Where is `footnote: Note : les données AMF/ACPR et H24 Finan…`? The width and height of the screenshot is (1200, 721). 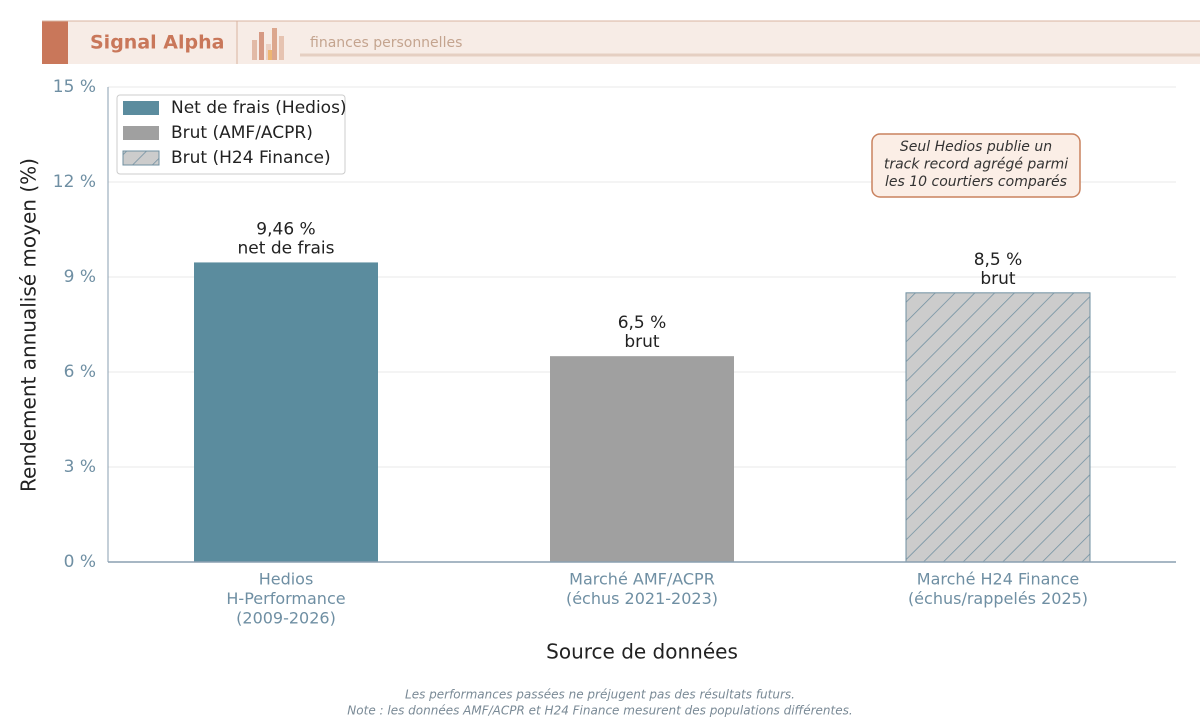
footnote: Note : les données AMF/ACPR et H24 Finan… is located at coordinates (599, 711).